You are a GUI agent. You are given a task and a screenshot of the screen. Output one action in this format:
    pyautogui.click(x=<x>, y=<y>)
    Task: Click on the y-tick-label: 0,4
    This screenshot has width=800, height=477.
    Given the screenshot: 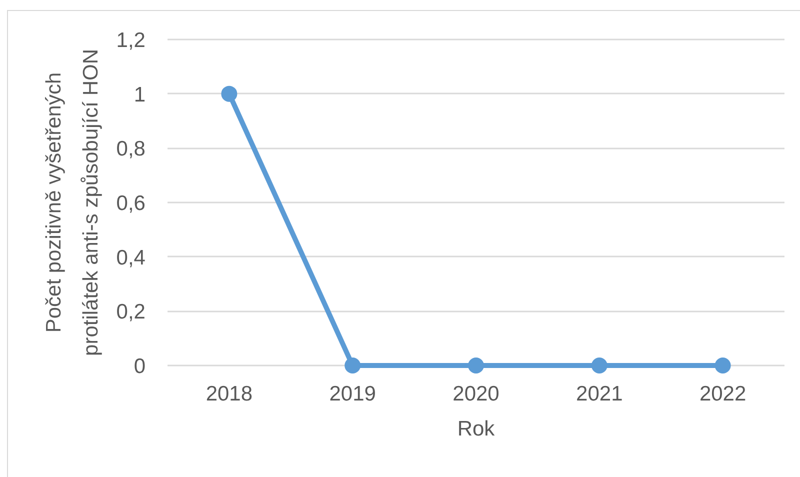 What is the action you would take?
    pyautogui.click(x=131, y=258)
    